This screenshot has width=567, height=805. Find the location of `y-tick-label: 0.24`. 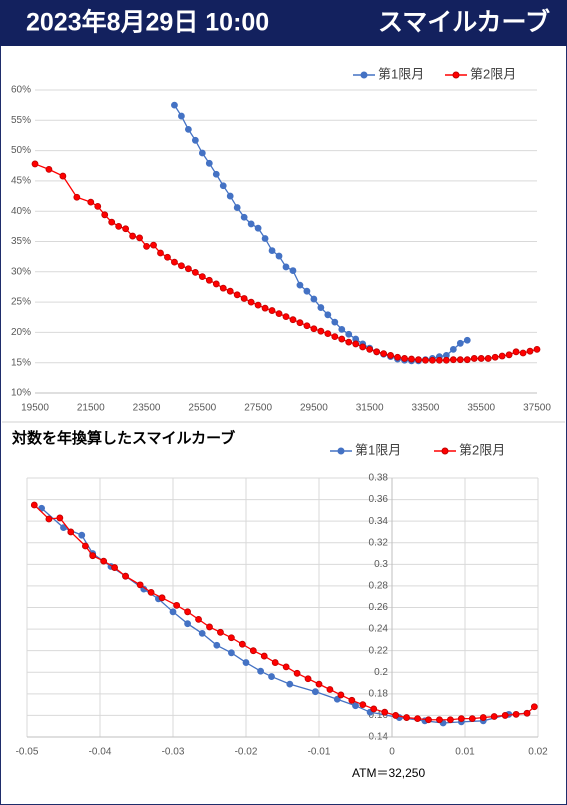

y-tick-label: 0.24 is located at coordinates (379, 629).